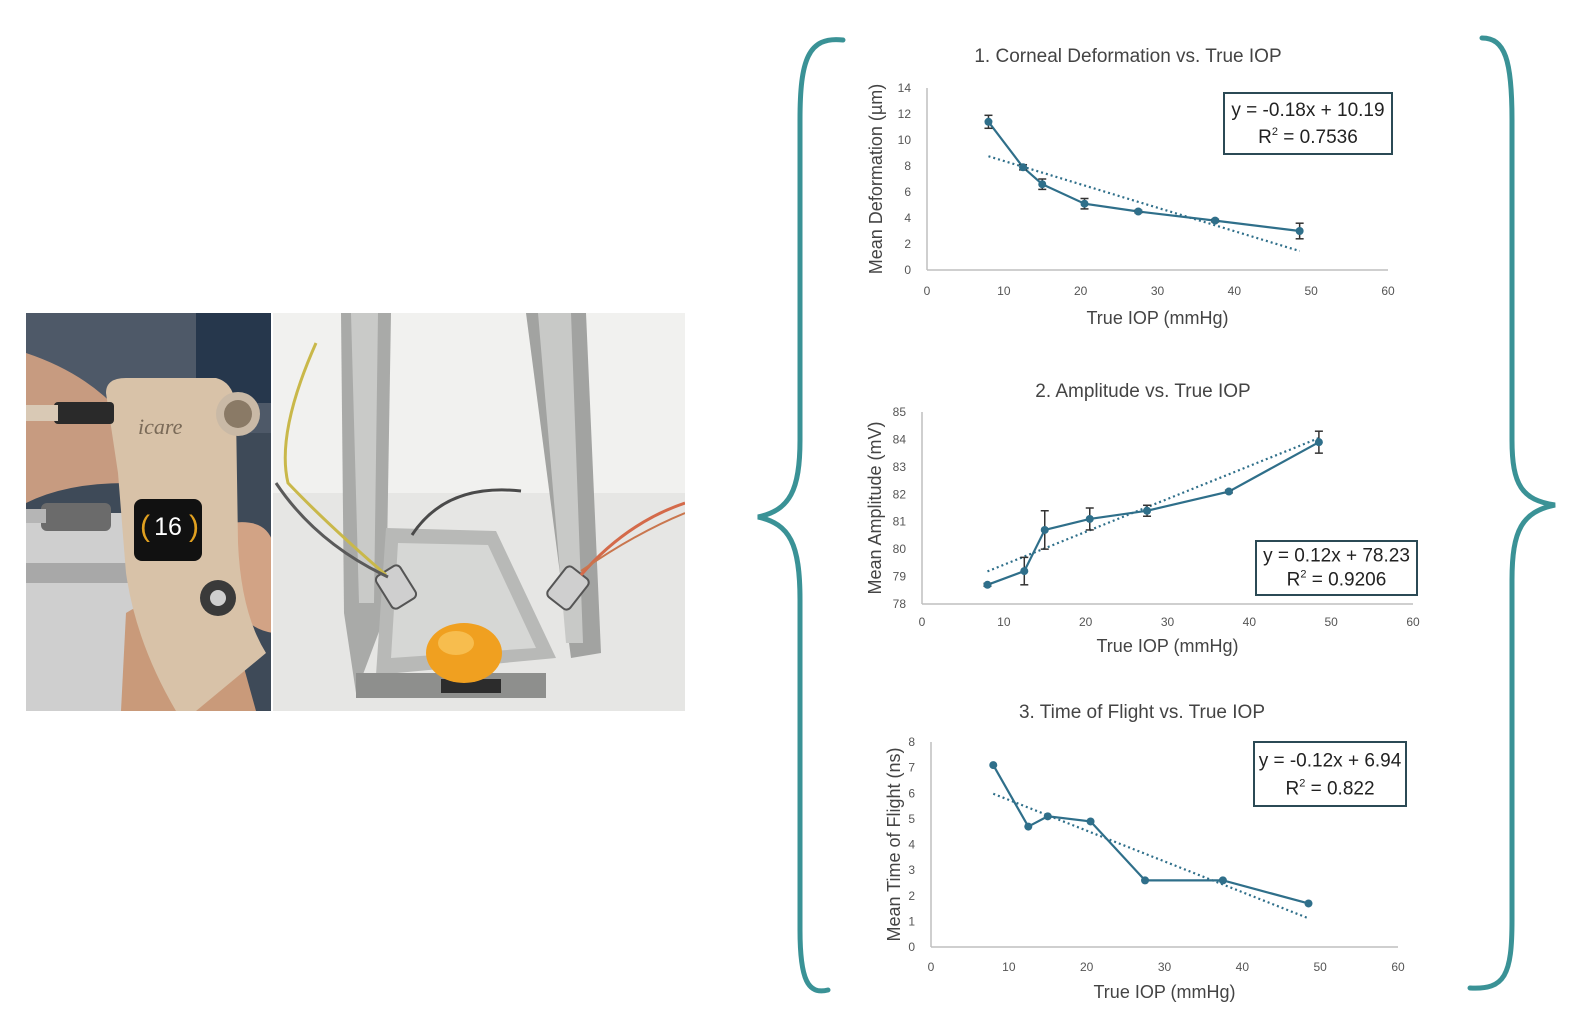 The height and width of the screenshot is (1031, 1578). I want to click on y-tick-label: 78, so click(900, 604).